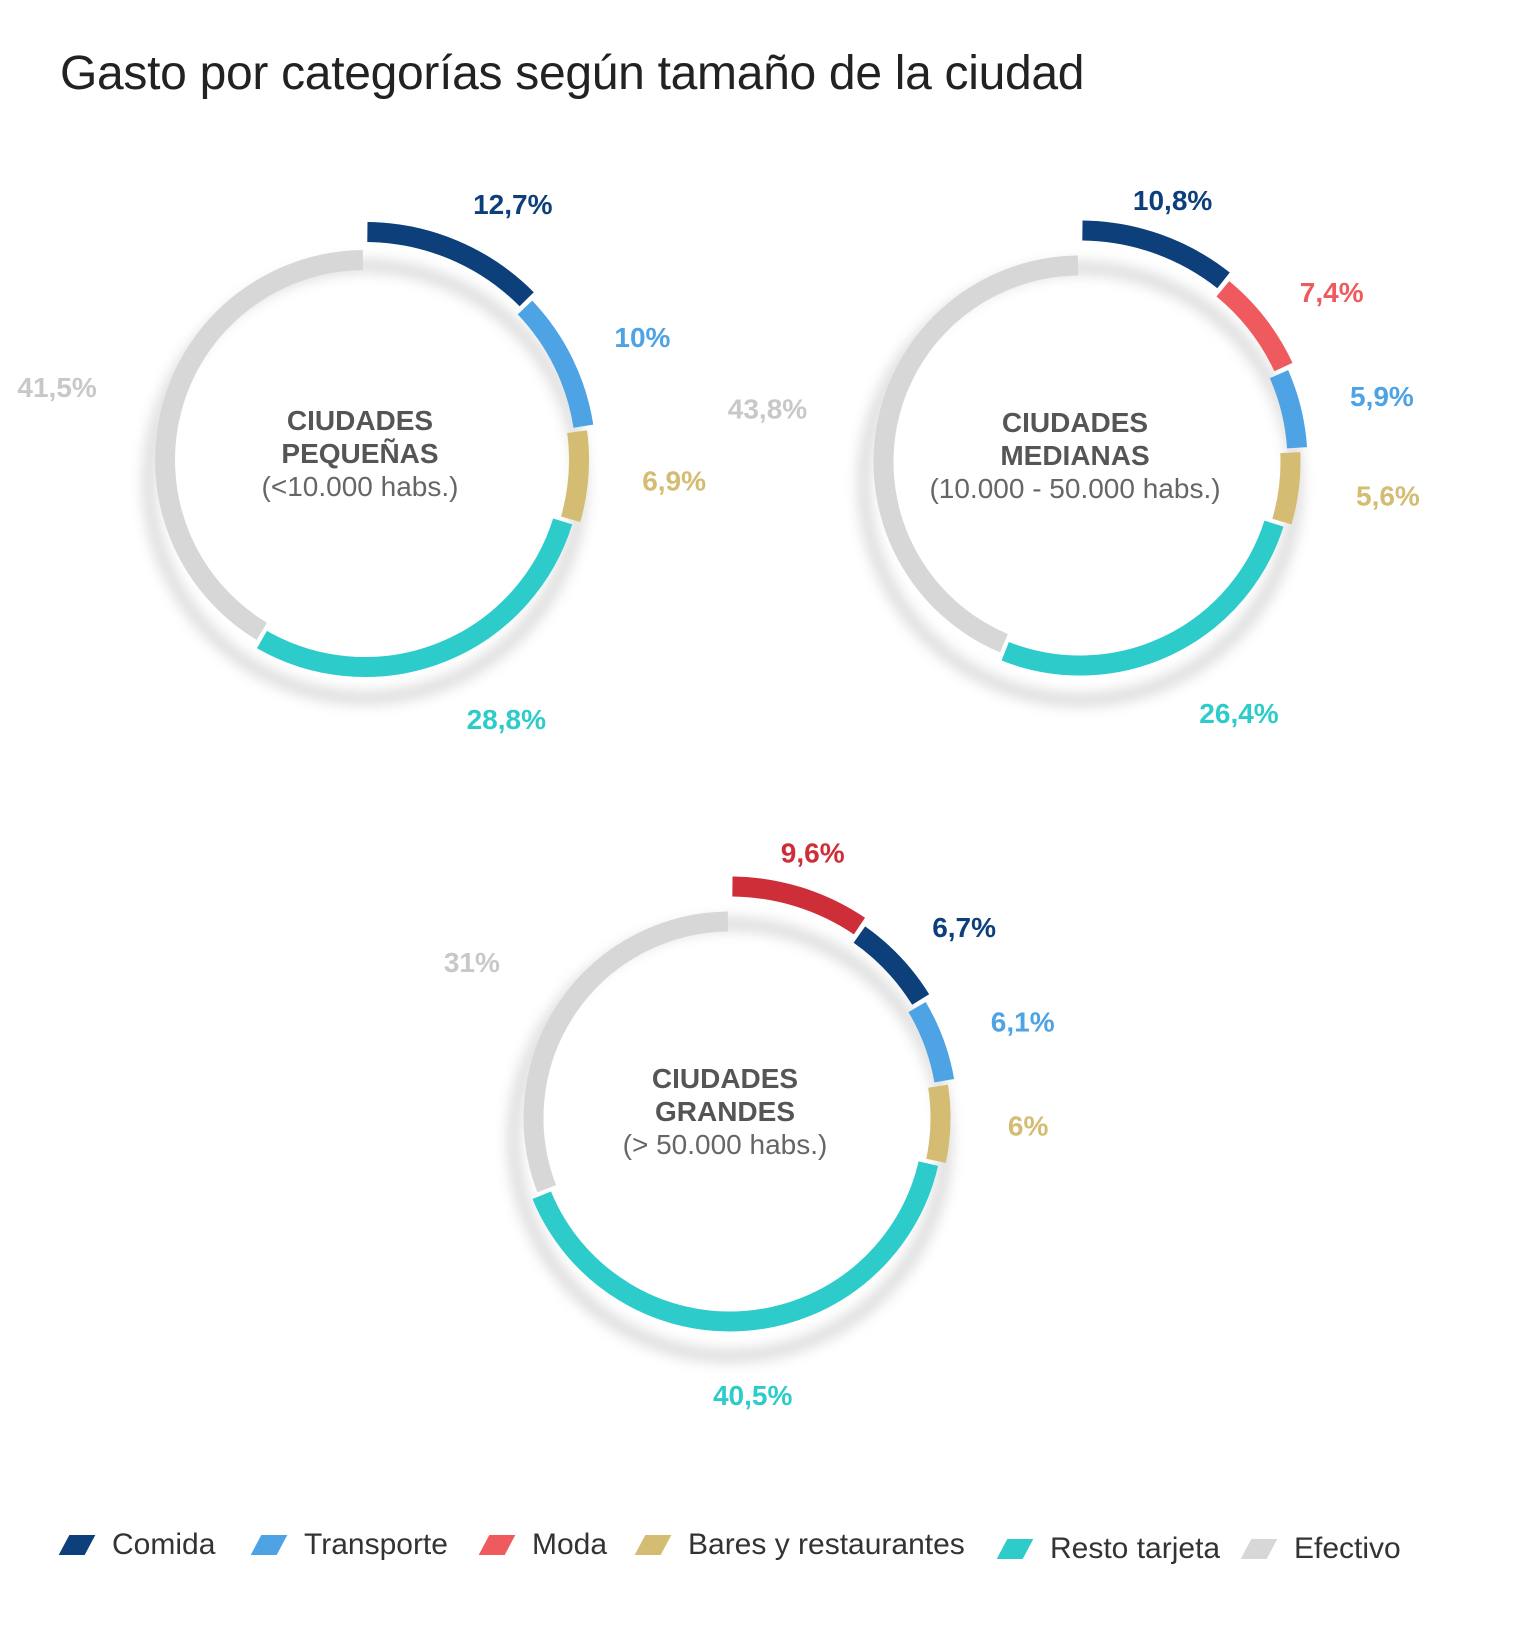 Image resolution: width=1521 pixels, height=1637 pixels. I want to click on legend-item: Efectivo, so click(1320, 1549).